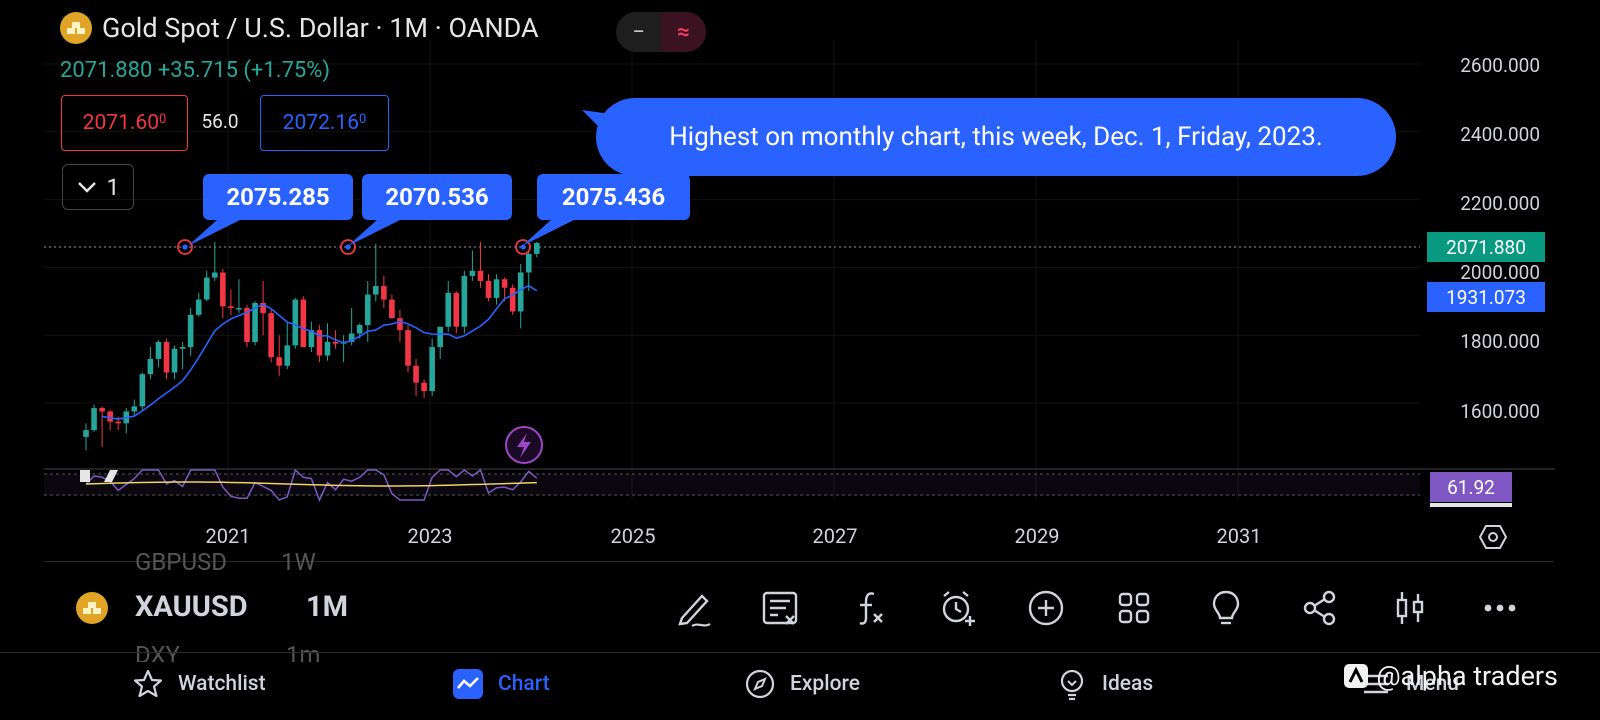 The height and width of the screenshot is (720, 1600). I want to click on divider, so click(800, 652).